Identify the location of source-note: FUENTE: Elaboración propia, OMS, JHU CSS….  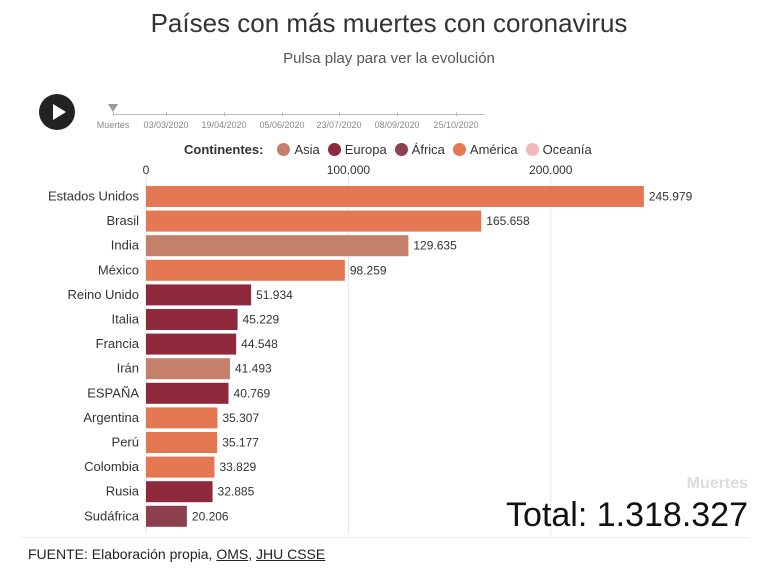
(176, 554).